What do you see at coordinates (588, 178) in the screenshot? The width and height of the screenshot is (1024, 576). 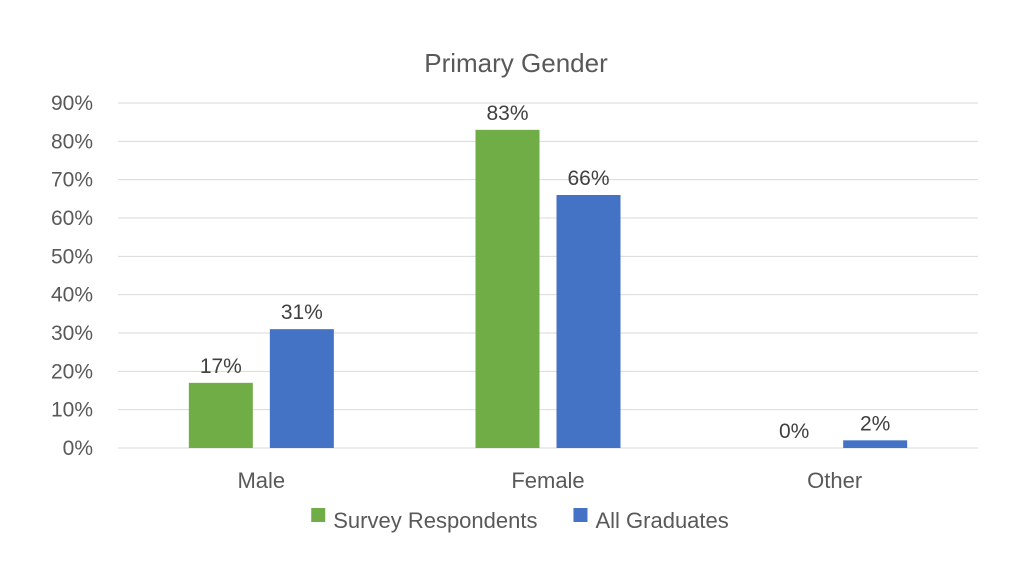 I see `data-label: 66%` at bounding box center [588, 178].